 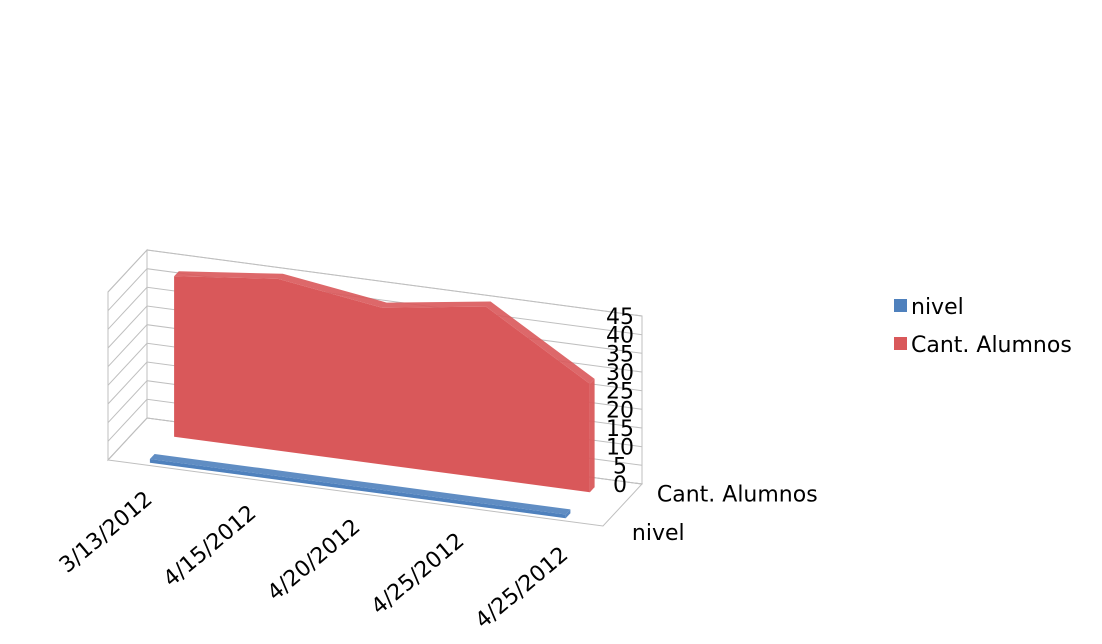 What do you see at coordinates (620, 373) in the screenshot?
I see `y-tick-label: 30` at bounding box center [620, 373].